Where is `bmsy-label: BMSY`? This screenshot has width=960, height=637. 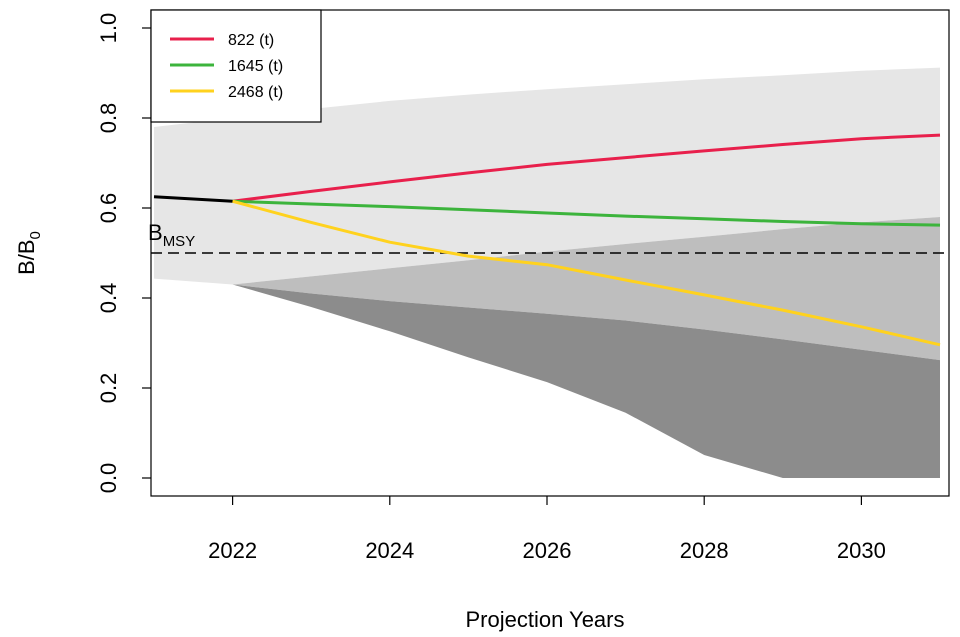 bmsy-label: BMSY is located at coordinates (171, 235).